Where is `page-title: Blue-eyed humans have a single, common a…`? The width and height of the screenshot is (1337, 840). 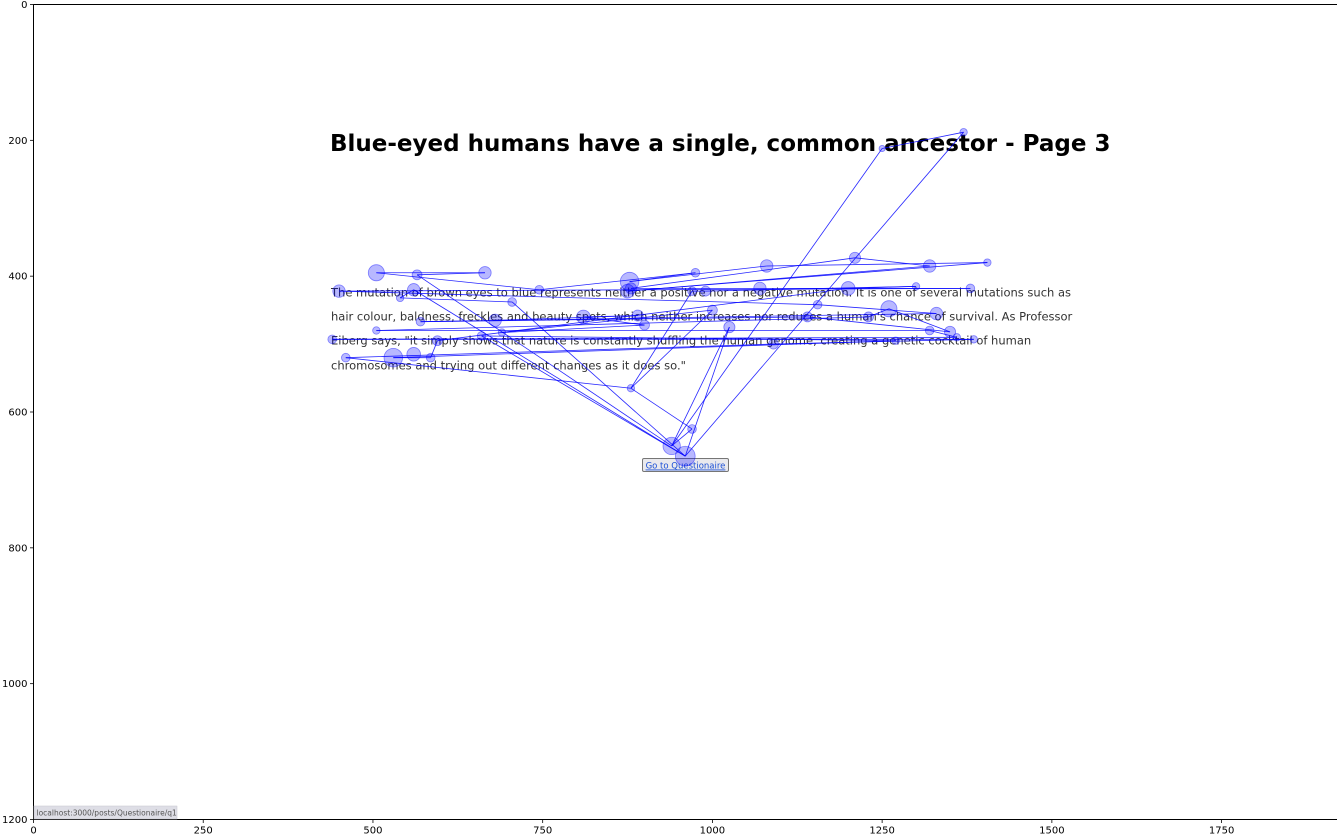
page-title: Blue-eyed humans have a single, common a… is located at coordinates (720, 144).